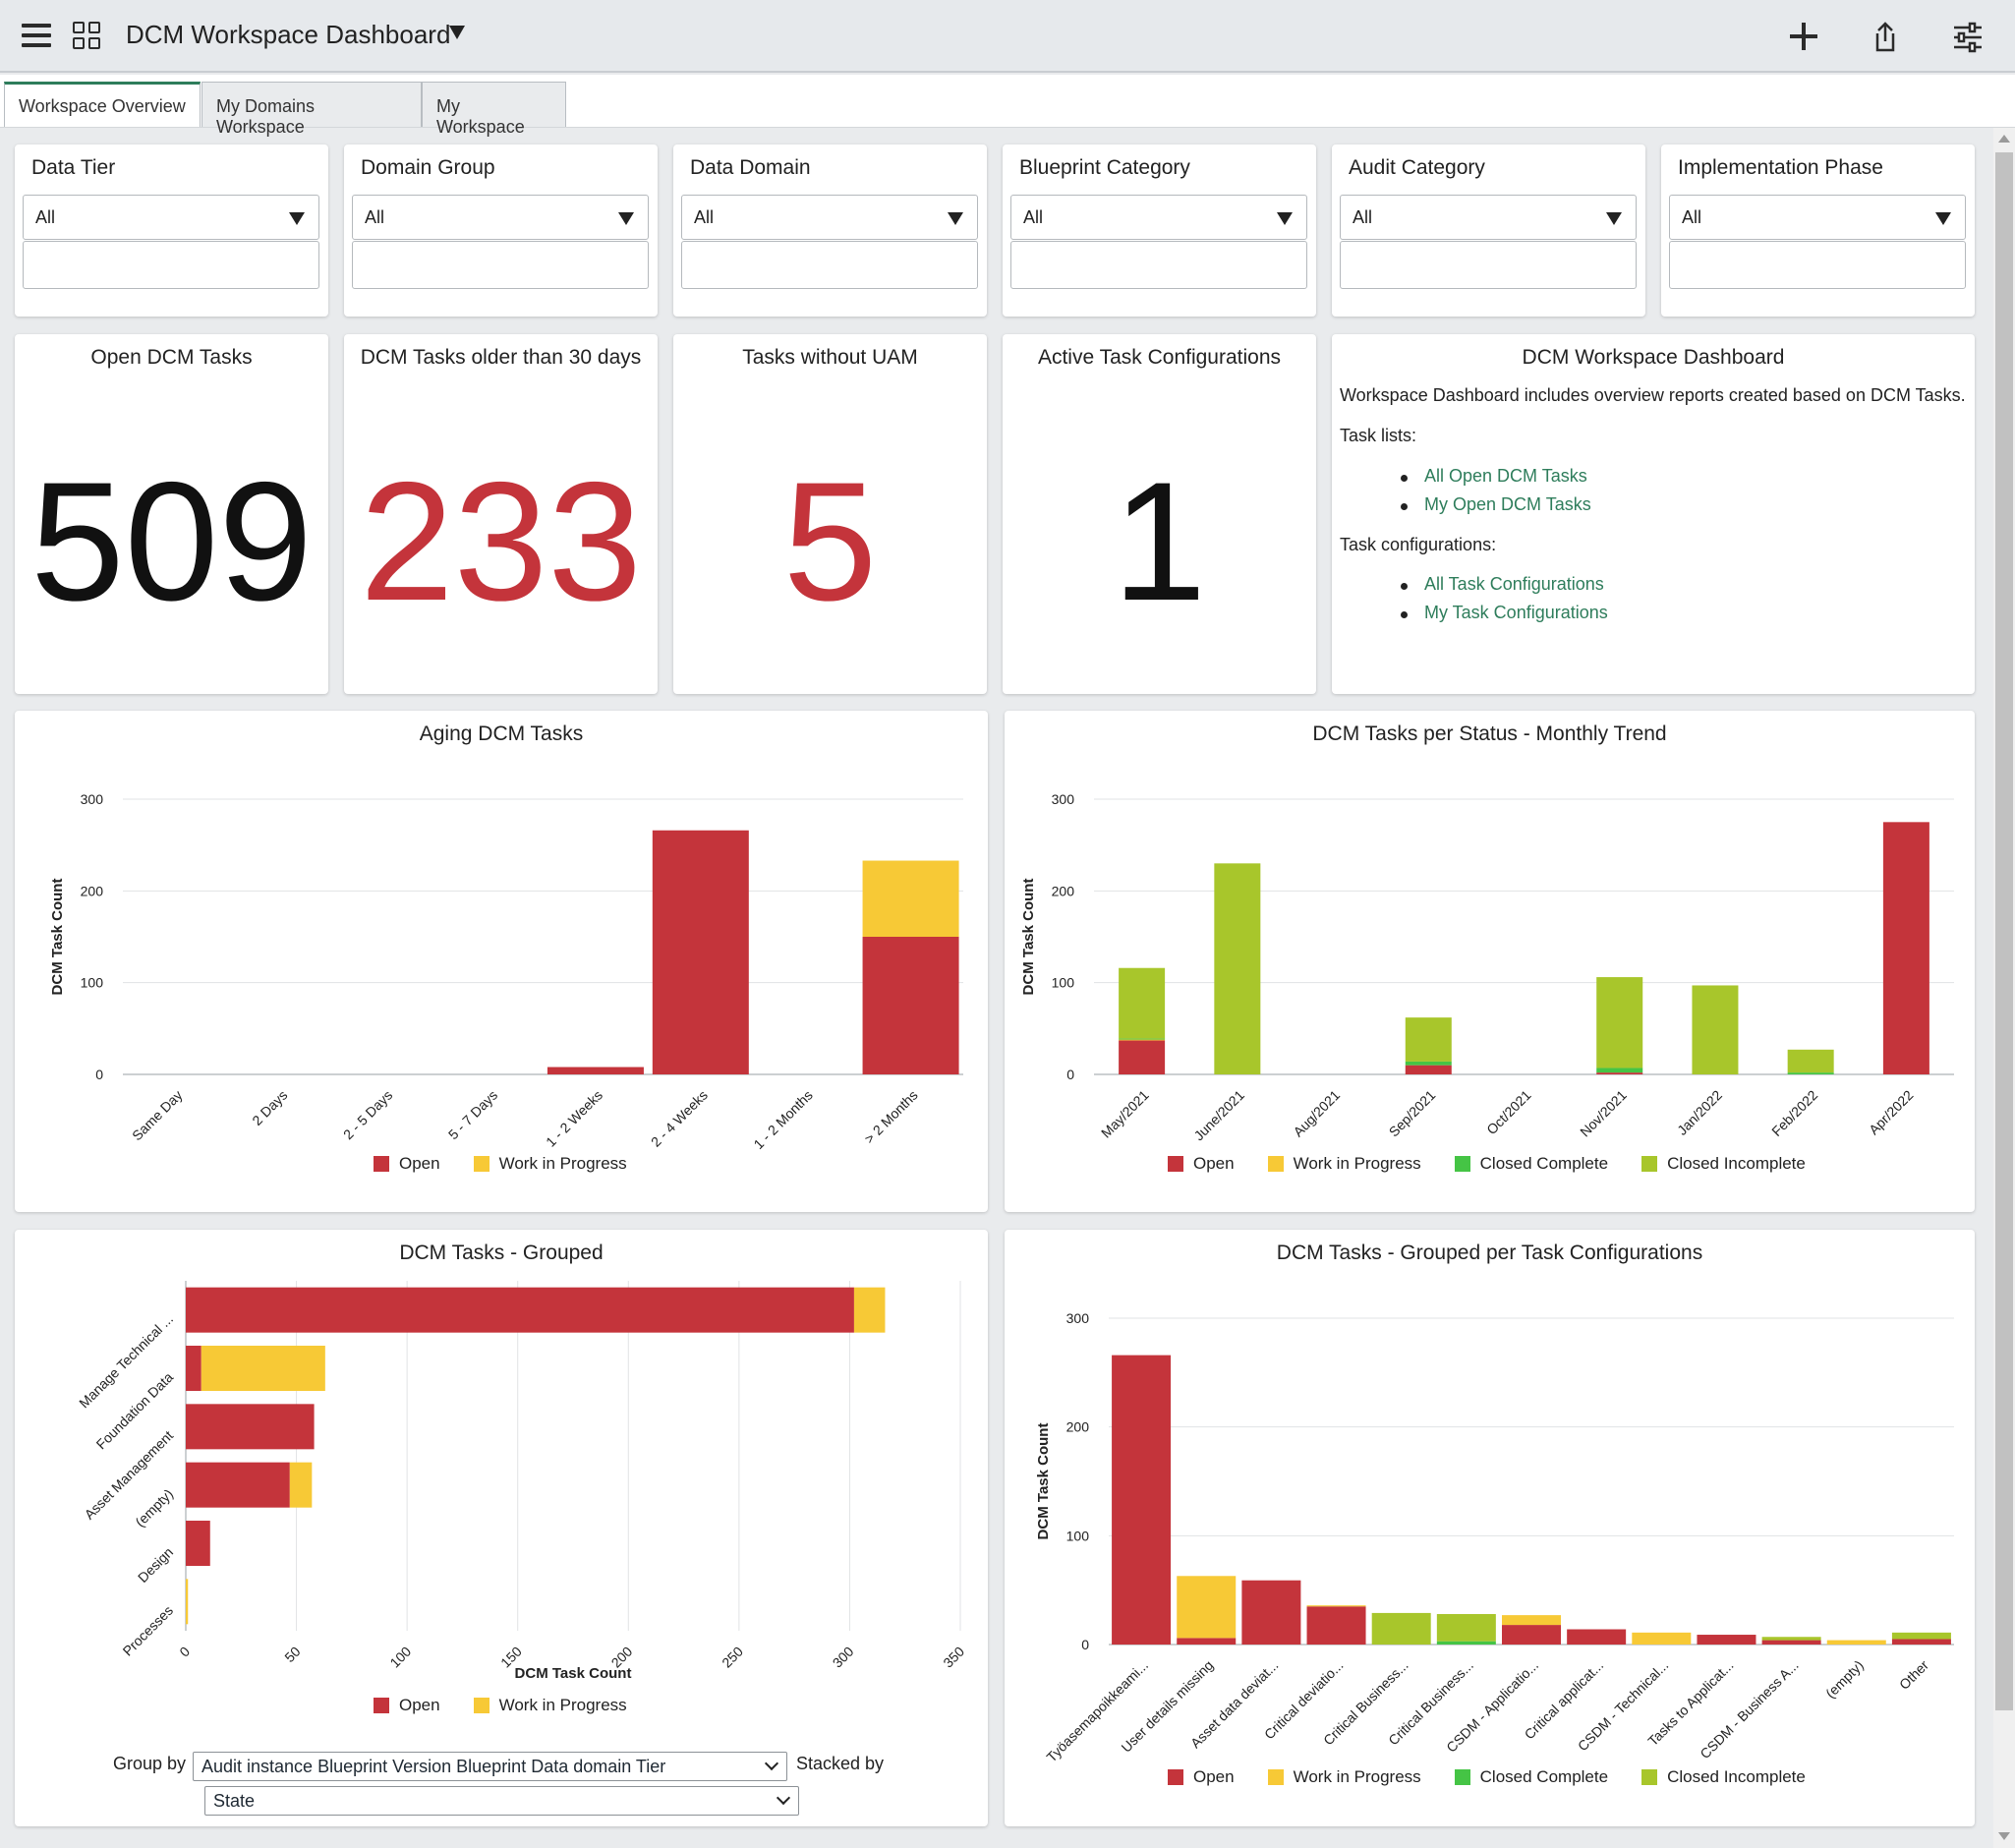 Image resolution: width=2015 pixels, height=1848 pixels. What do you see at coordinates (1514, 584) in the screenshot?
I see `link-all-task-configurations: All Task Configurations` at bounding box center [1514, 584].